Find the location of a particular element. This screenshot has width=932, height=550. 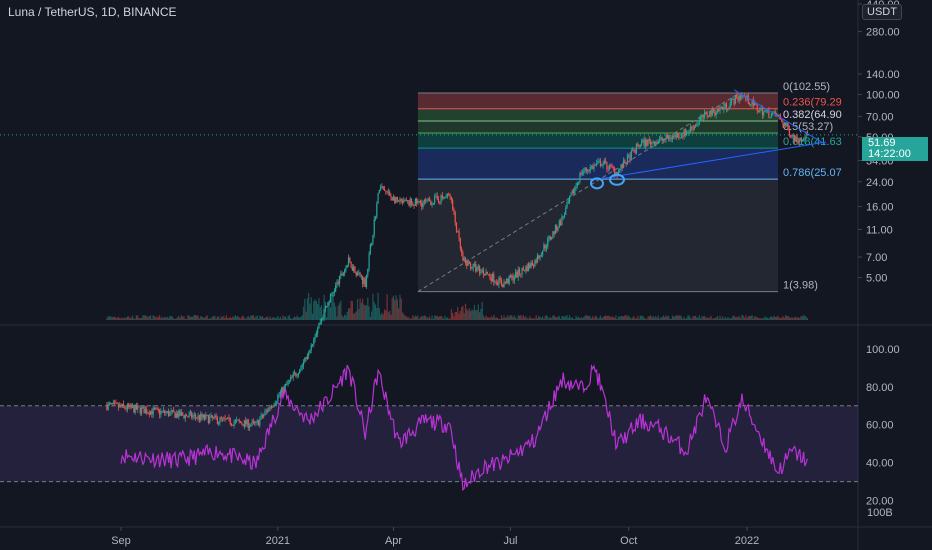

currency-button: USDT is located at coordinates (882, 12).